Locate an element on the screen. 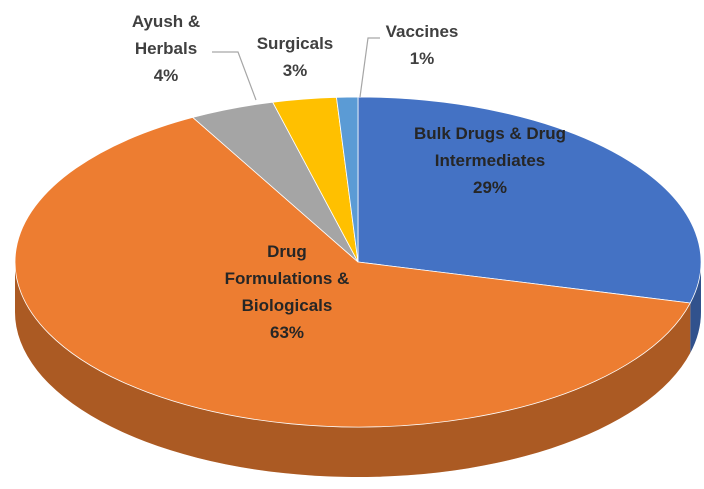 The height and width of the screenshot is (489, 704). slice-label: Vaccines 1% is located at coordinates (422, 45).